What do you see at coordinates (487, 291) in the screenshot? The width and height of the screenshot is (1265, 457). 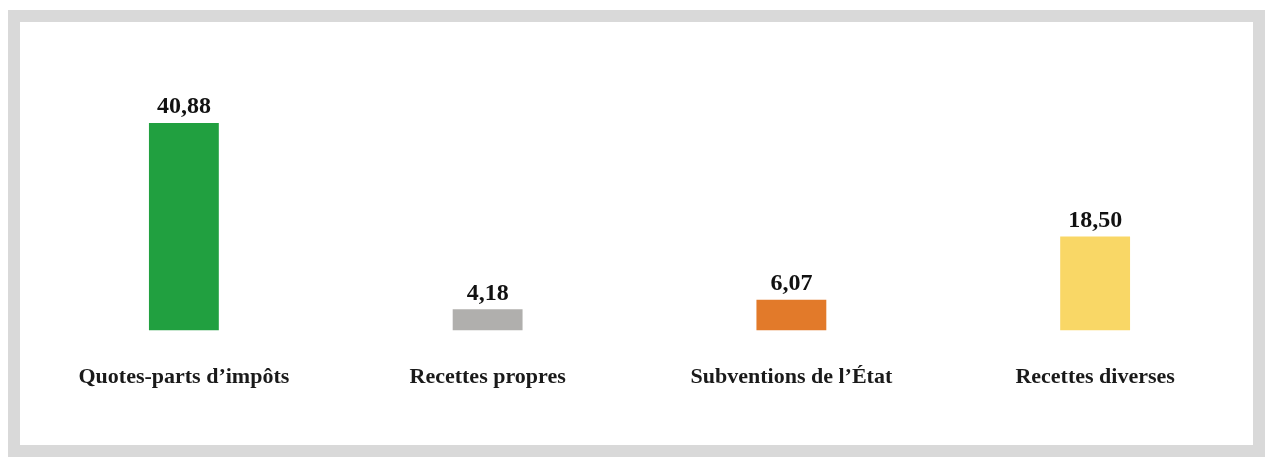 I see `data-label: 4,18` at bounding box center [487, 291].